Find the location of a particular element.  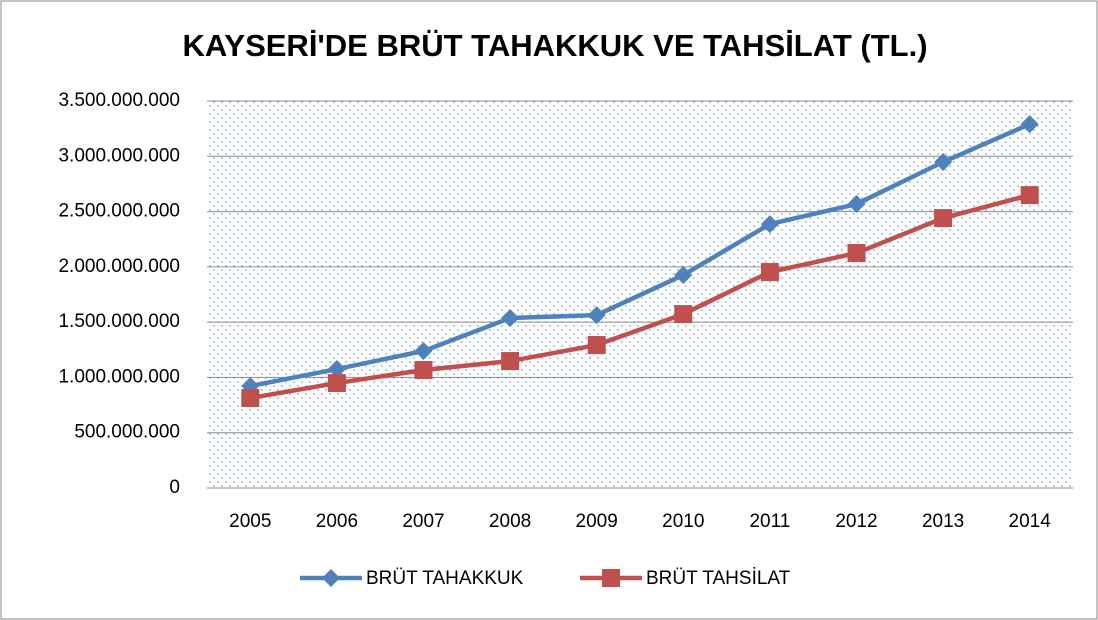

y-tick-label: 3.000.000.000 is located at coordinates (119, 155).